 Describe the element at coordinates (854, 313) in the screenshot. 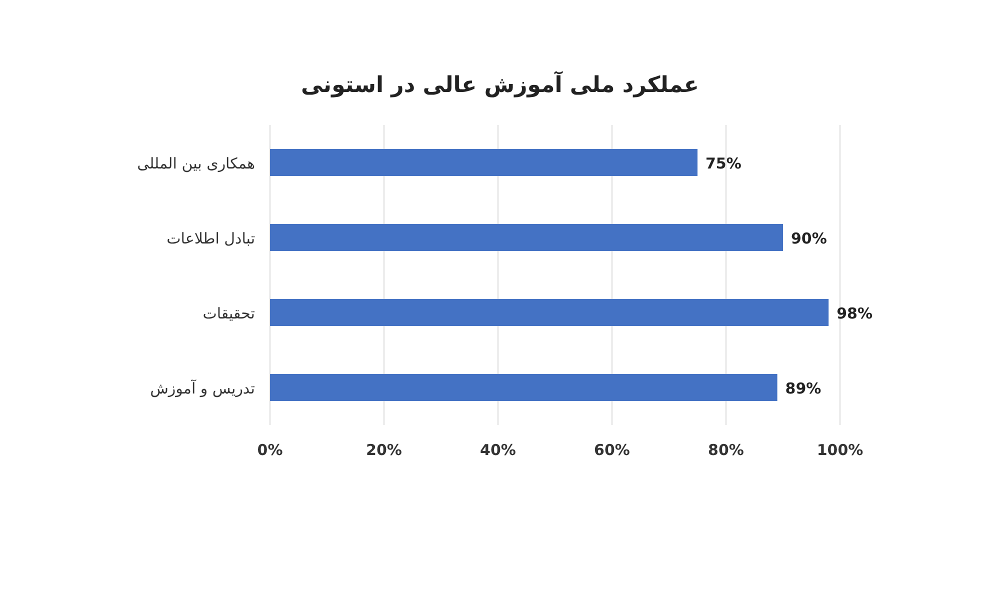

I see `data-label: 98%` at that location.